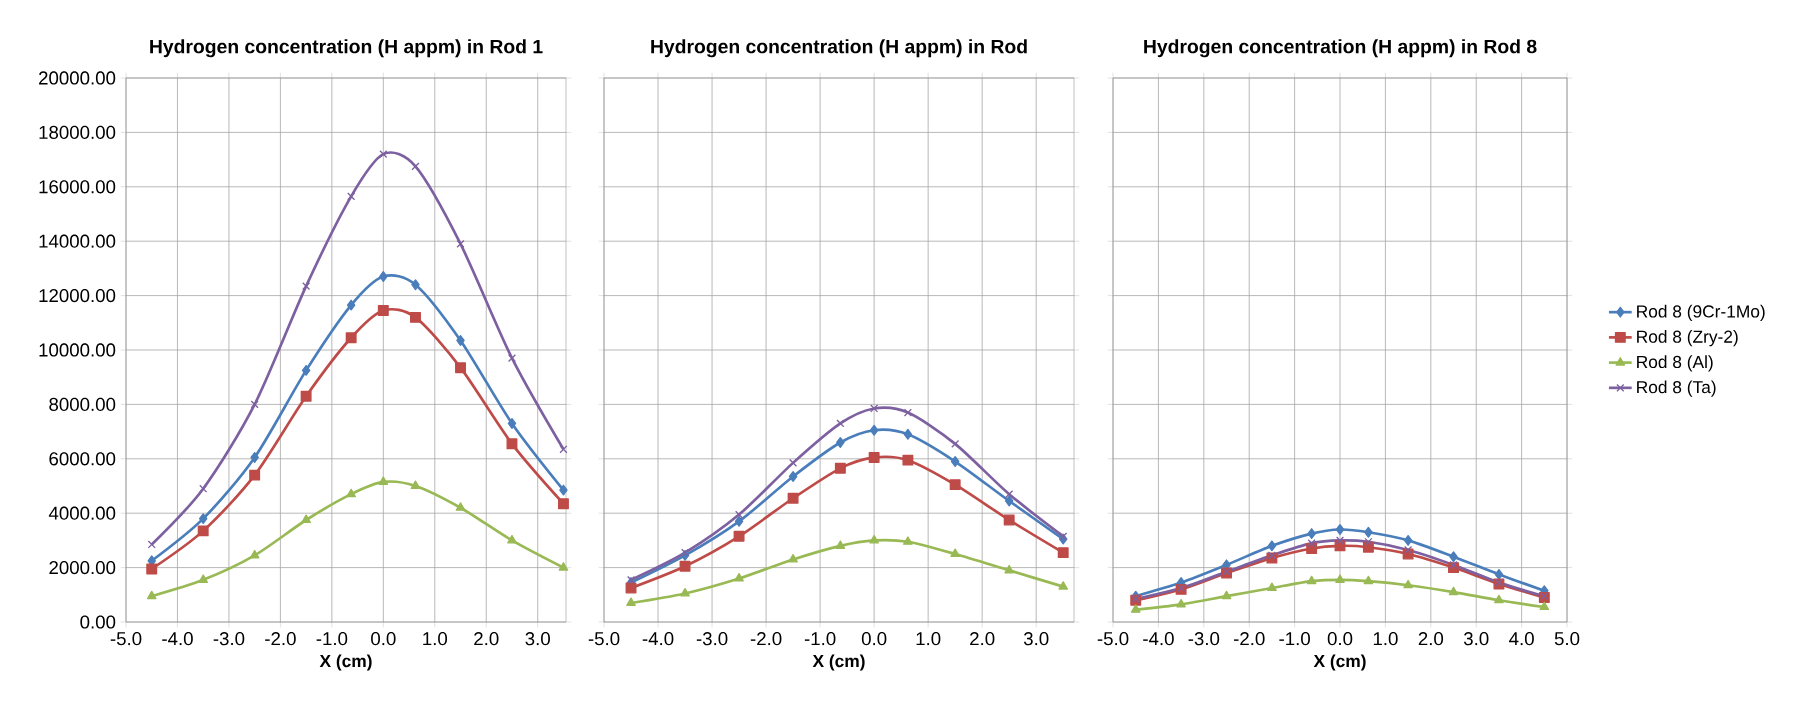 This screenshot has width=1812, height=714. Describe the element at coordinates (82, 567) in the screenshot. I see `y-tick-label: 2000.00` at that location.